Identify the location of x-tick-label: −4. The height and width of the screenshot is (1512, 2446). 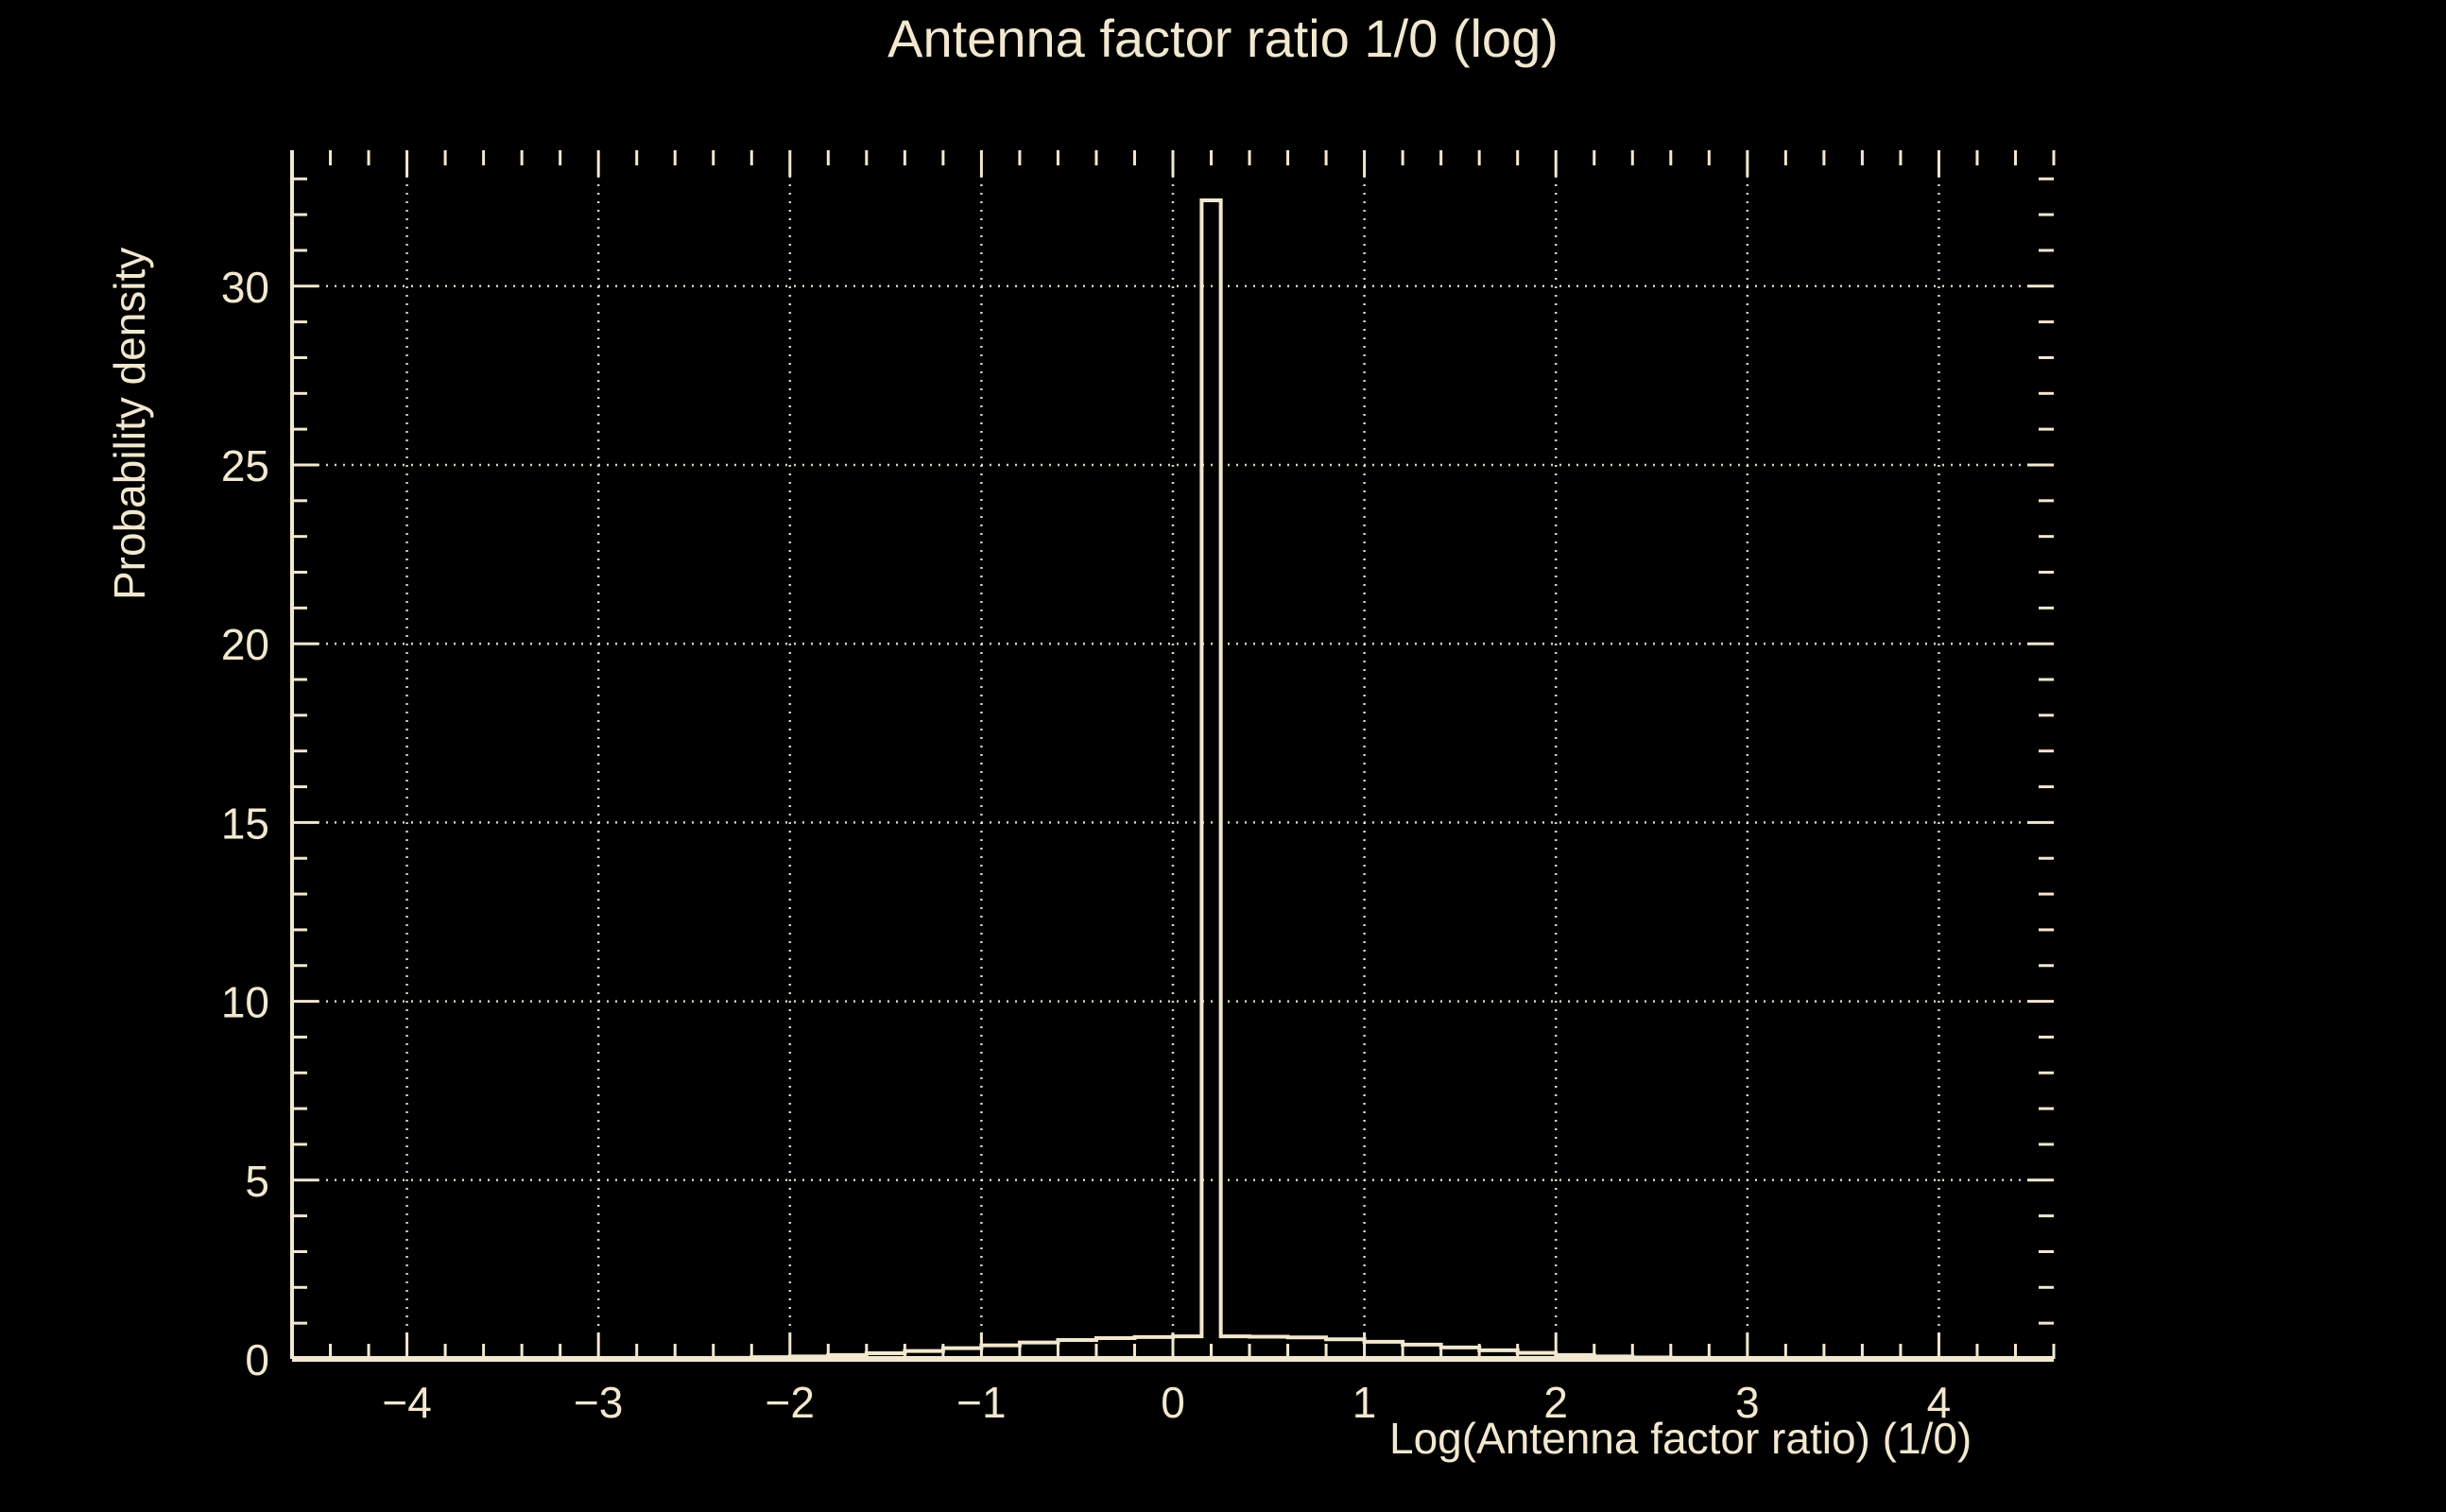
(406, 1402).